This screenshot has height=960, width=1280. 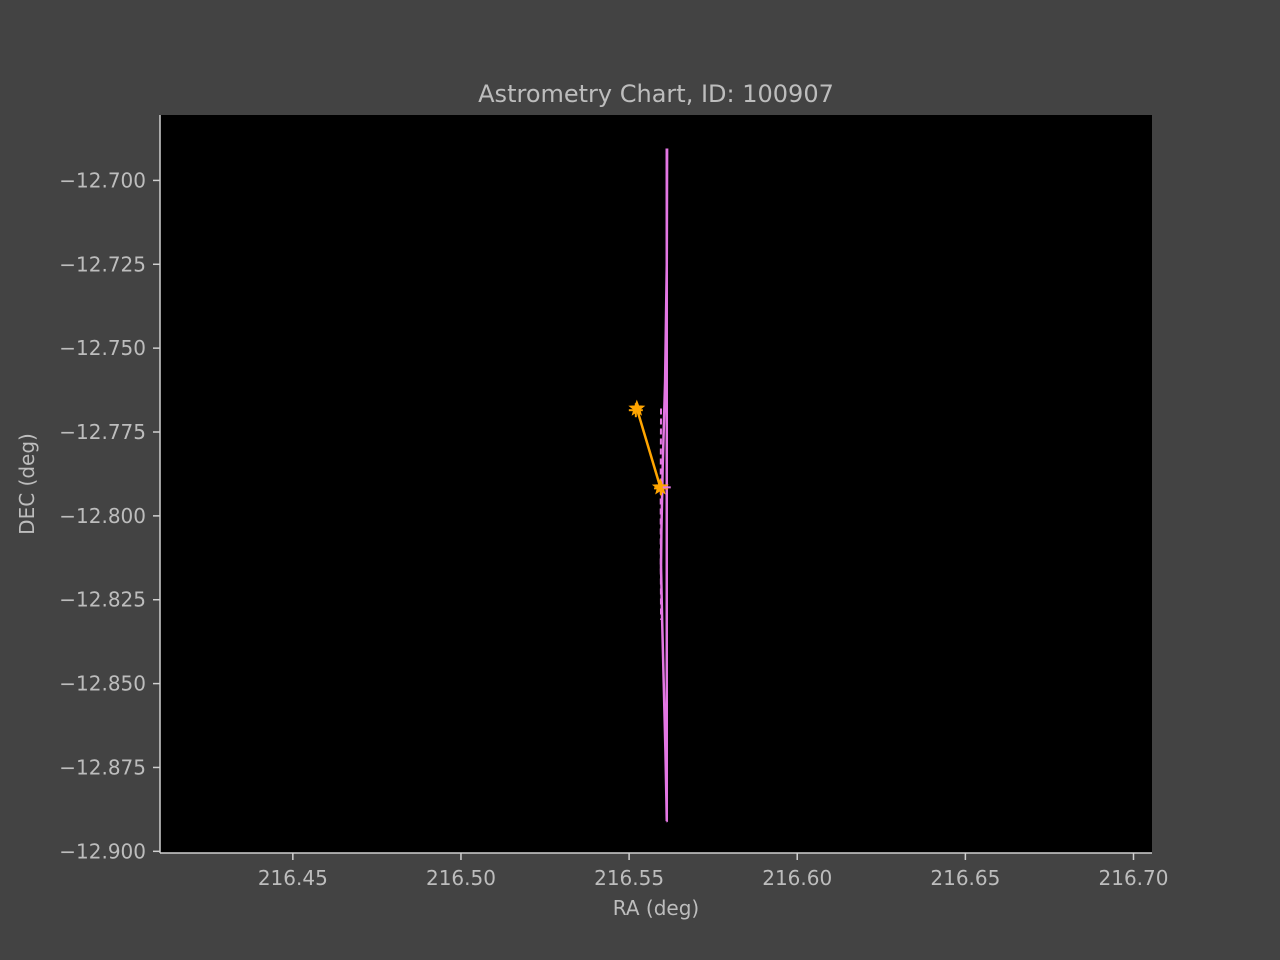 I want to click on chart-title: Astrometry Chart, ID: 100907, so click(x=656, y=94).